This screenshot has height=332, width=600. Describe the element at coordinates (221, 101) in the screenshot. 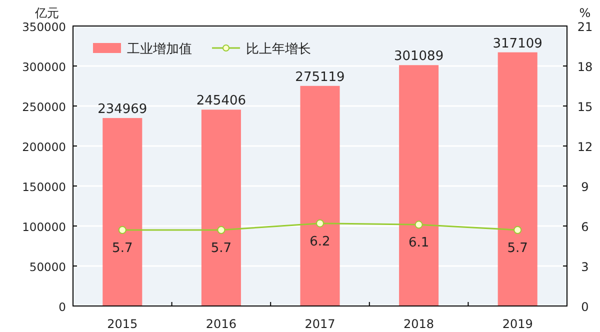

I see `data-label: 245406` at that location.